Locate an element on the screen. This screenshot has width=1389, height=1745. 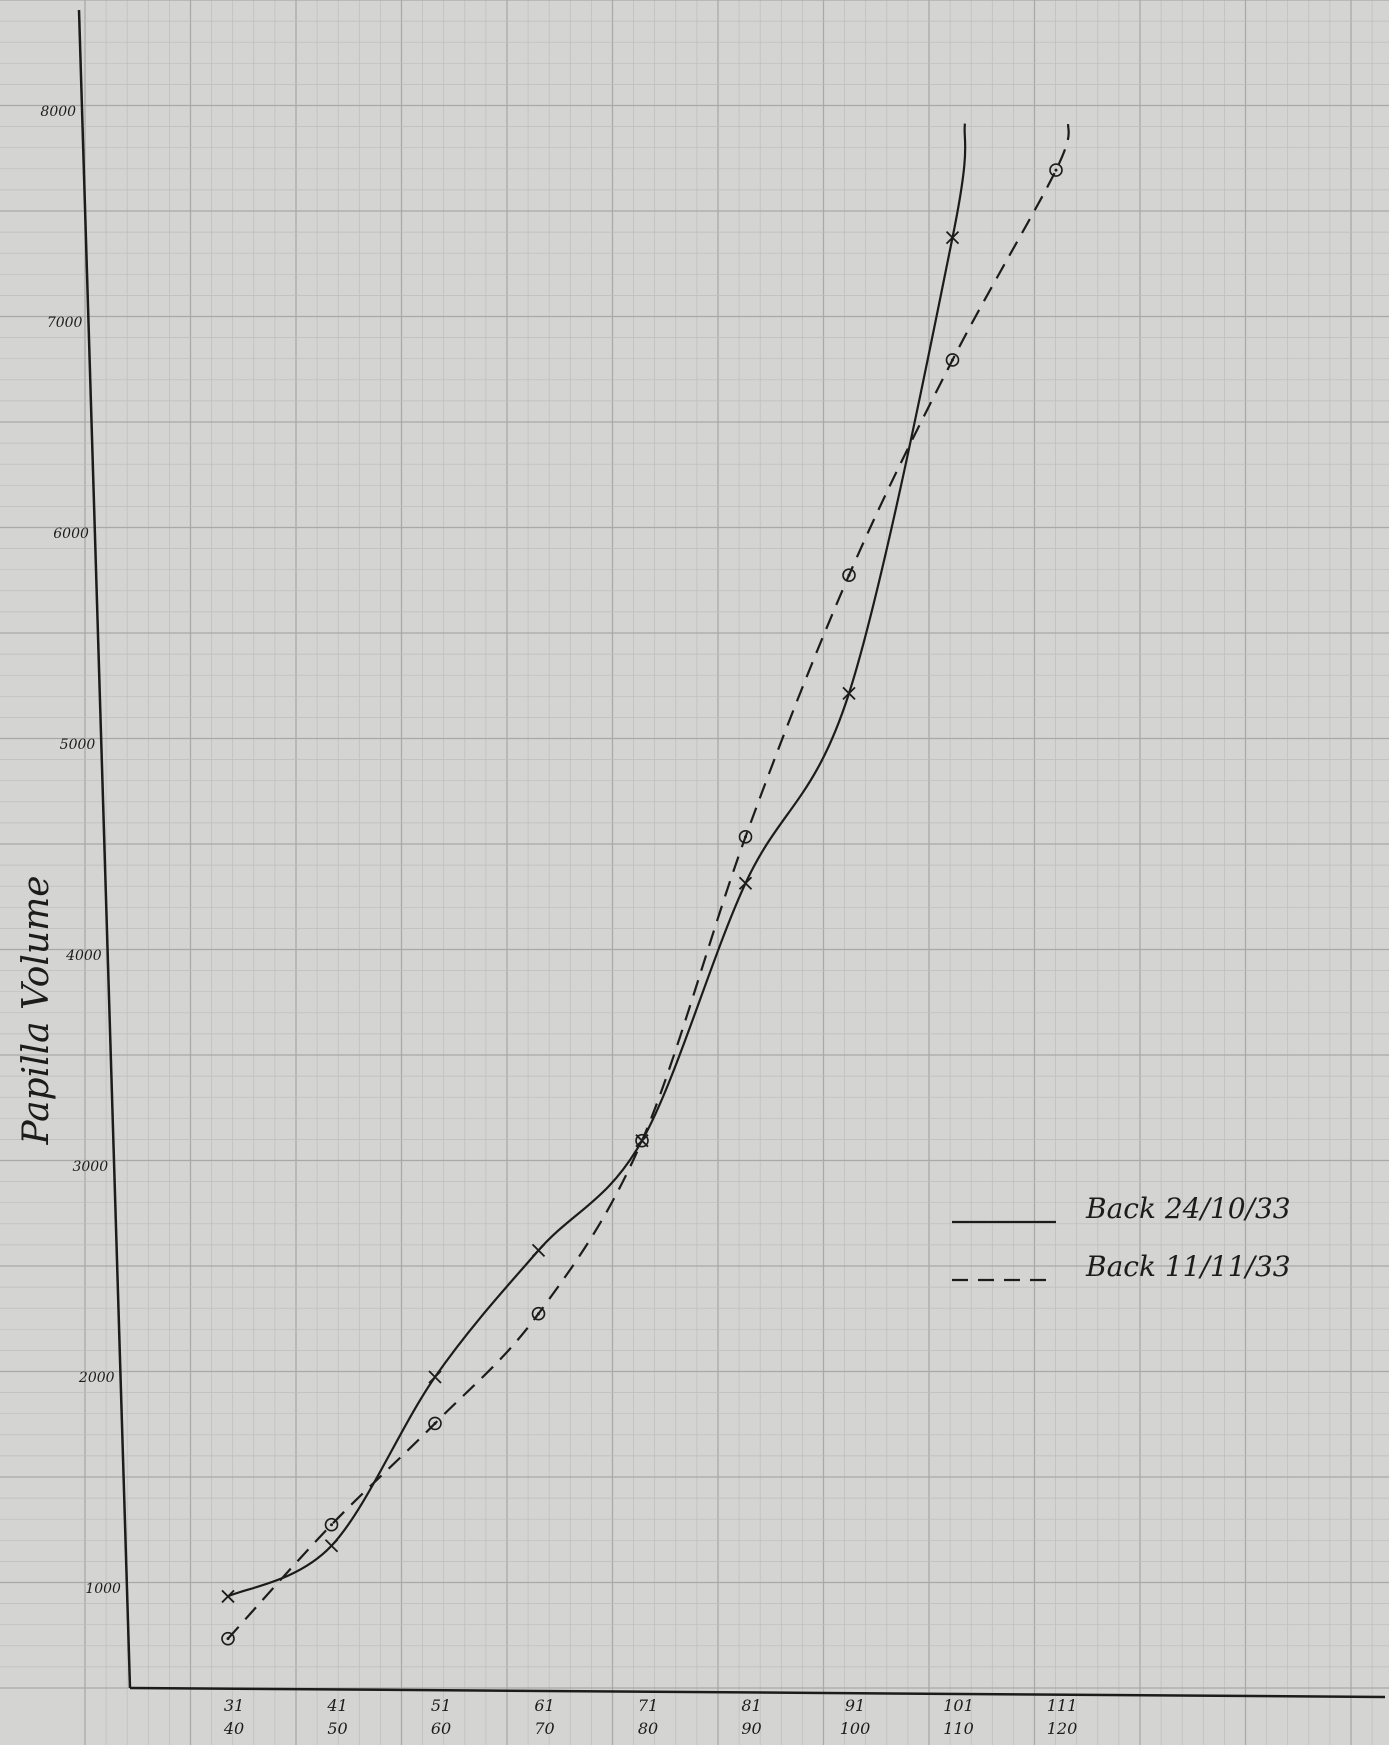
x-tick-label-top: 81 is located at coordinates (751, 1705).